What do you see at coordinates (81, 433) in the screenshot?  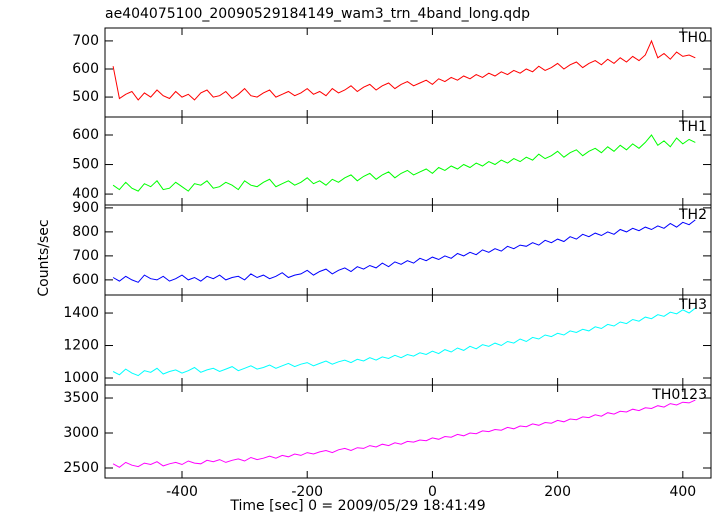 I see `y-tick-label: 3000` at bounding box center [81, 433].